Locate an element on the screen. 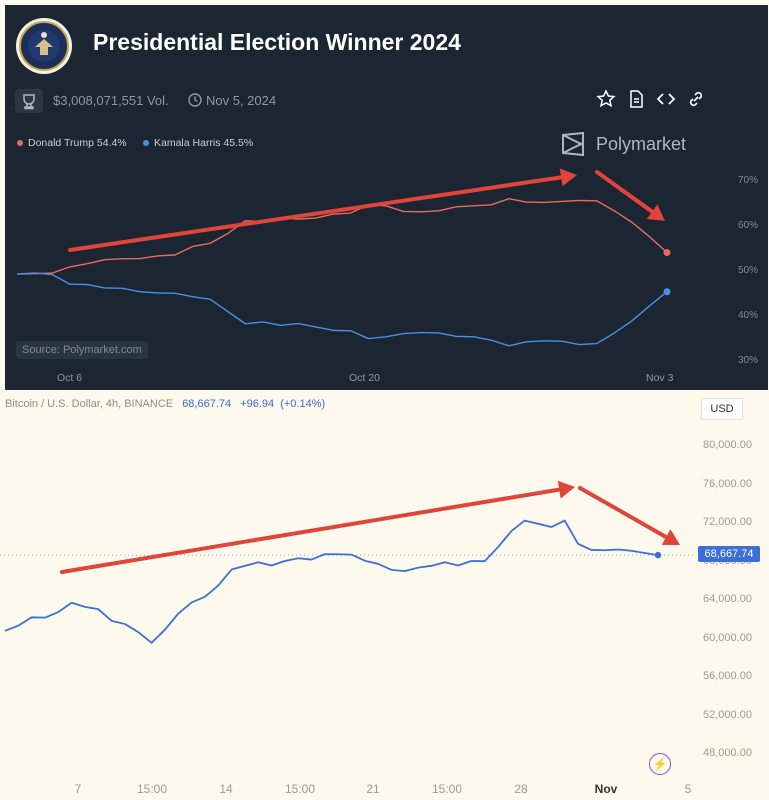 The width and height of the screenshot is (769, 800). trend-arrow-up-shaft is located at coordinates (316, 213).